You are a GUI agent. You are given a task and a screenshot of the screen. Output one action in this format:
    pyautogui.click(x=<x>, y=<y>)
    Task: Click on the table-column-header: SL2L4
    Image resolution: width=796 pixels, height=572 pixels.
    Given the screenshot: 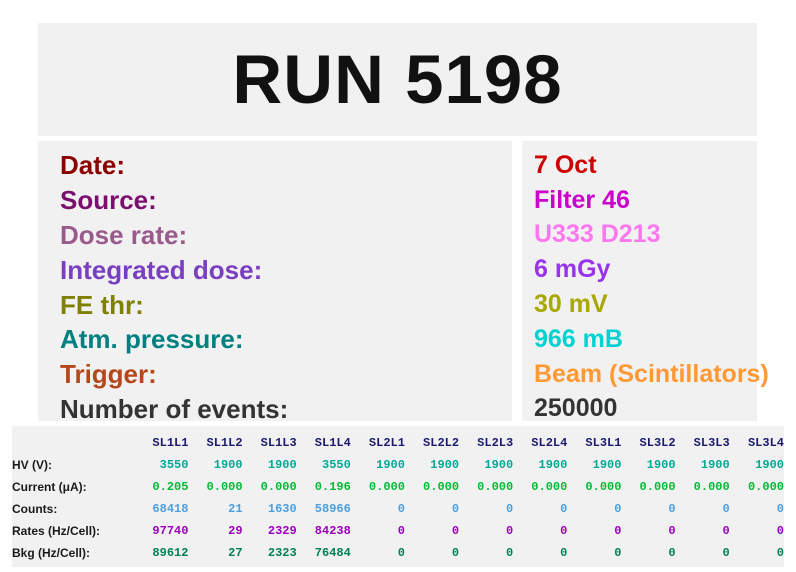 What is the action you would take?
    pyautogui.click(x=549, y=443)
    